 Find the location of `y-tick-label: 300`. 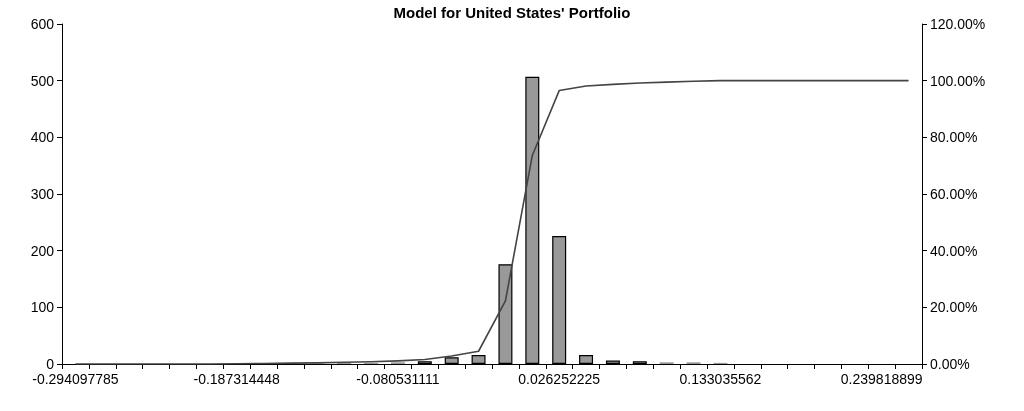

y-tick-label: 300 is located at coordinates (42, 194).